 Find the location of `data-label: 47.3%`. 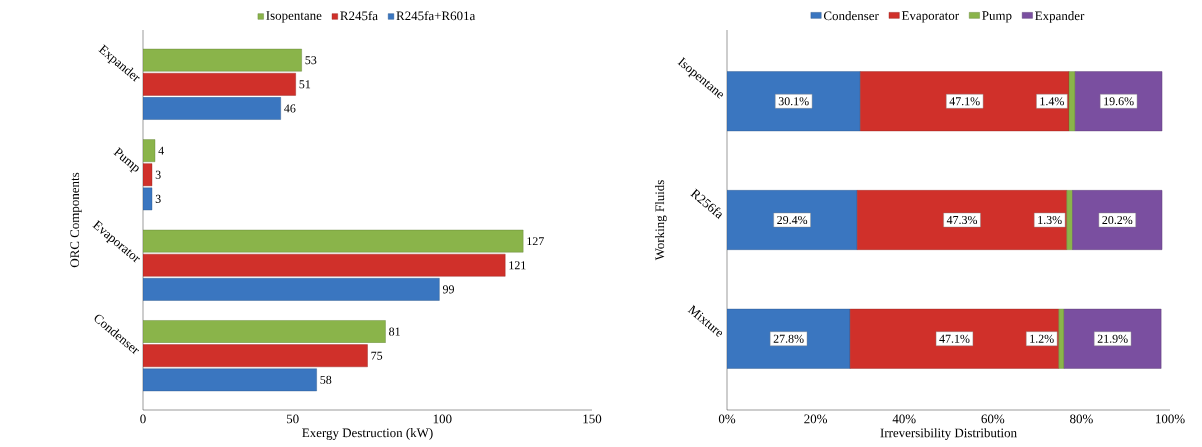

data-label: 47.3% is located at coordinates (962, 220).